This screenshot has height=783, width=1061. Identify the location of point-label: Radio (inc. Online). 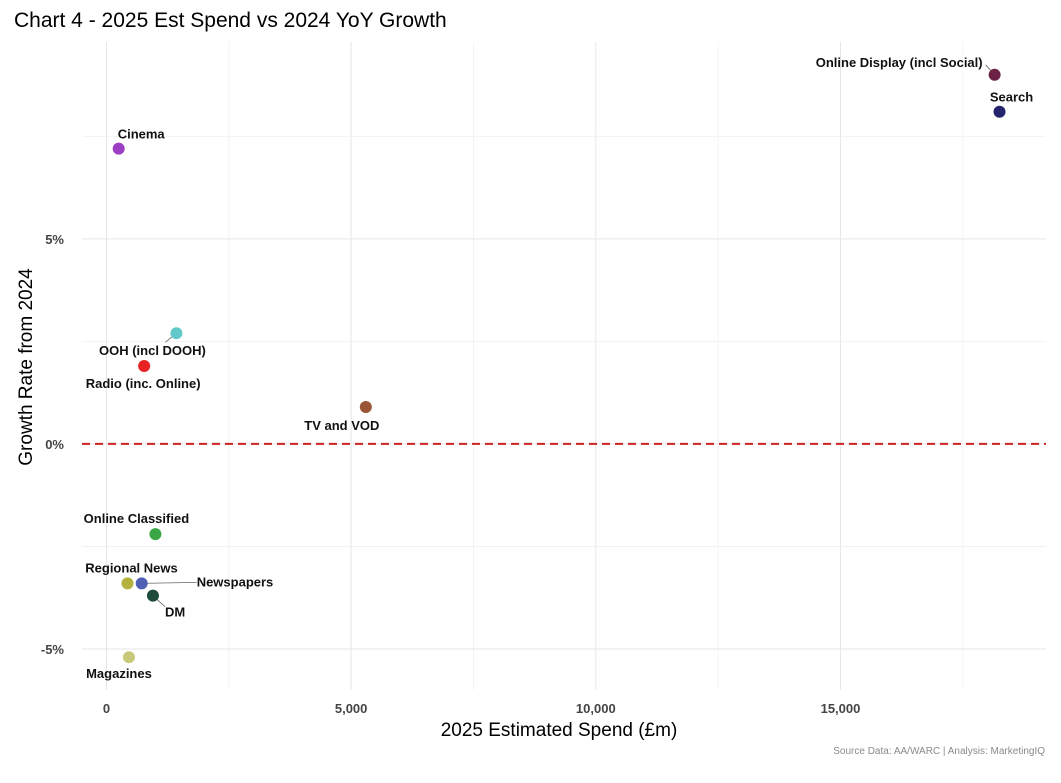
(143, 383).